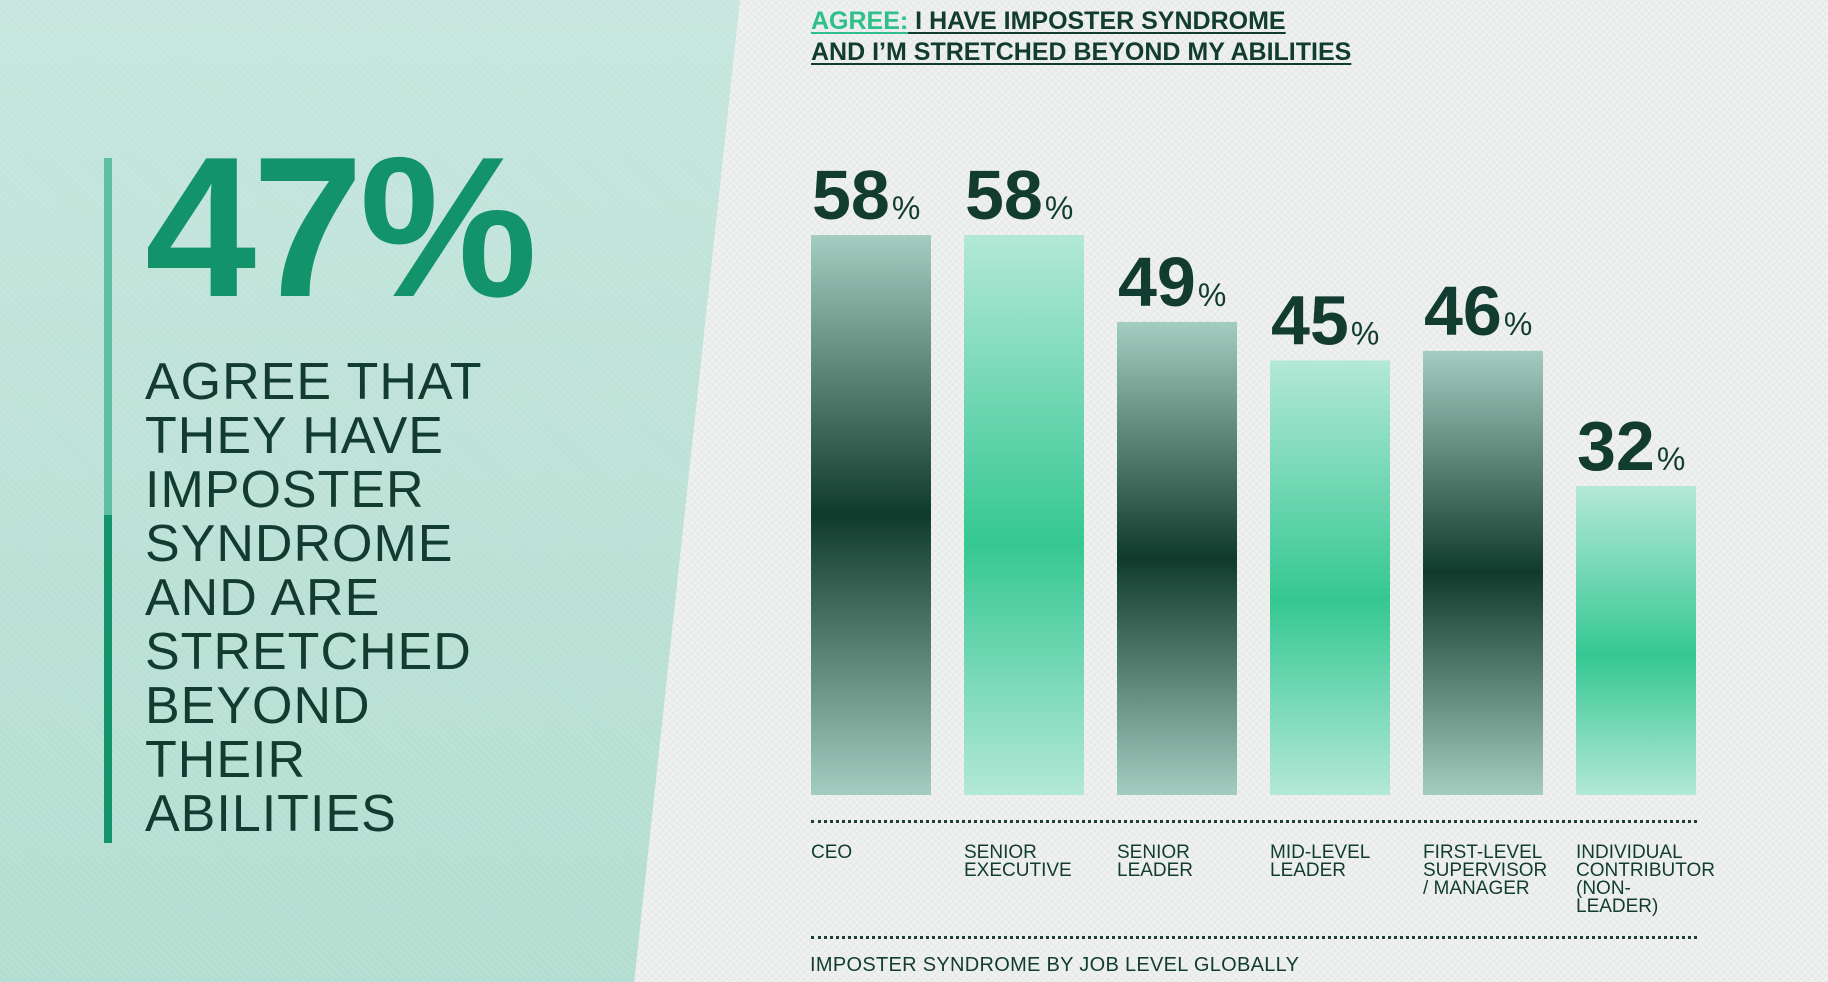 The width and height of the screenshot is (1828, 982). Describe the element at coordinates (108, 336) in the screenshot. I see `accent-bar-top` at that location.